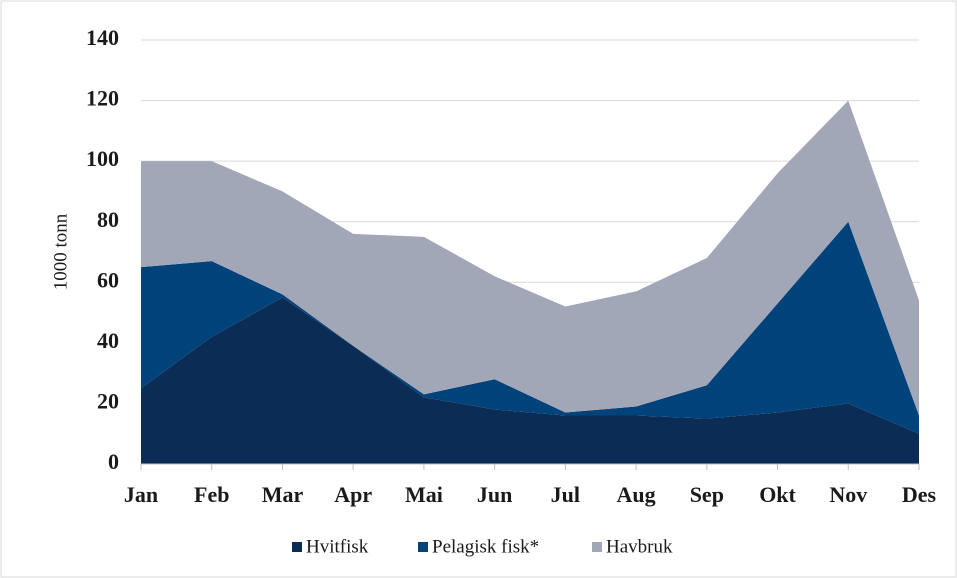 The image size is (957, 578). What do you see at coordinates (565, 494) in the screenshot?
I see `x-tick-label: Jul` at bounding box center [565, 494].